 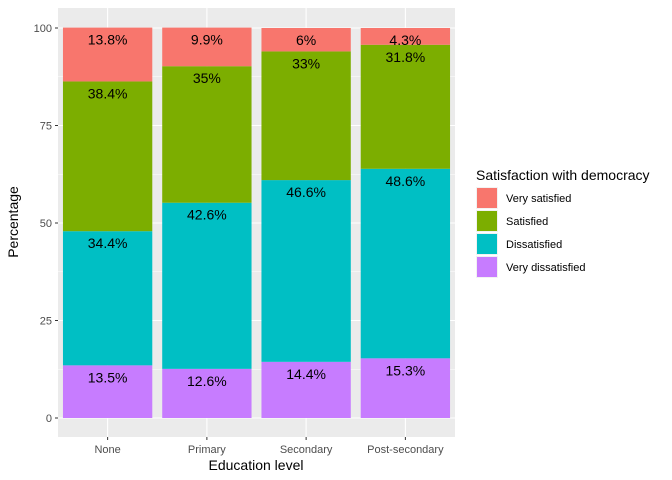 I want to click on data-label: 31.8%, so click(x=406, y=57).